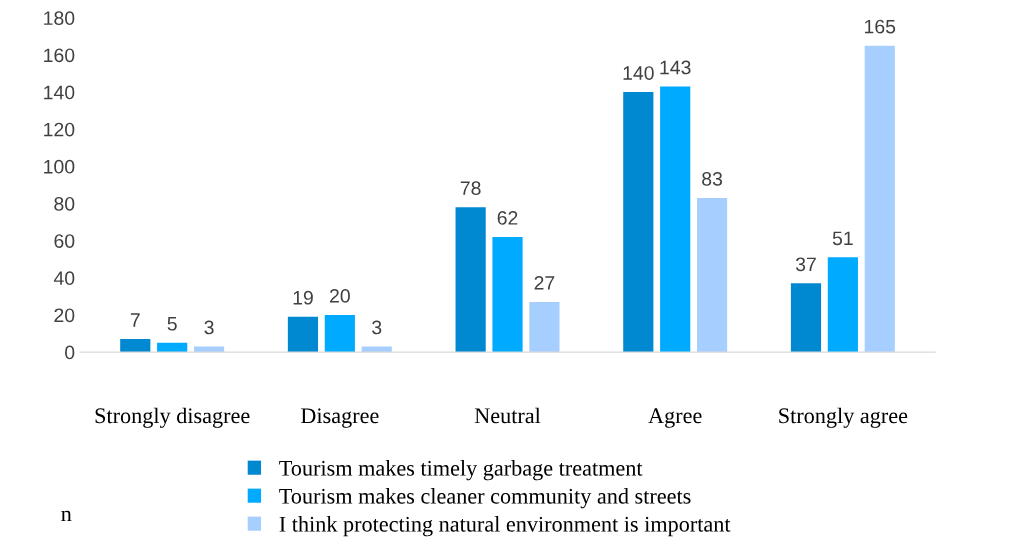 This screenshot has height=540, width=1012. Describe the element at coordinates (303, 297) in the screenshot. I see `data-label: 19` at that location.